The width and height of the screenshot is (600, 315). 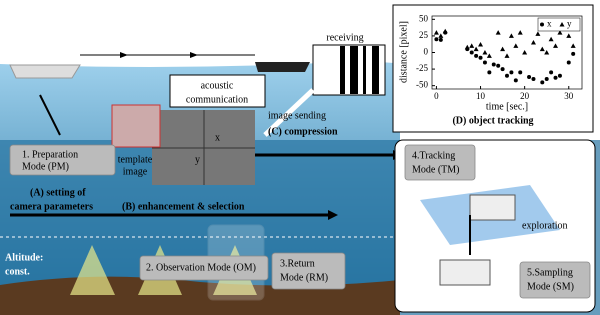 What do you see at coordinates (304, 277) in the screenshot?
I see `rm-label: Mode (RM)` at bounding box center [304, 277].